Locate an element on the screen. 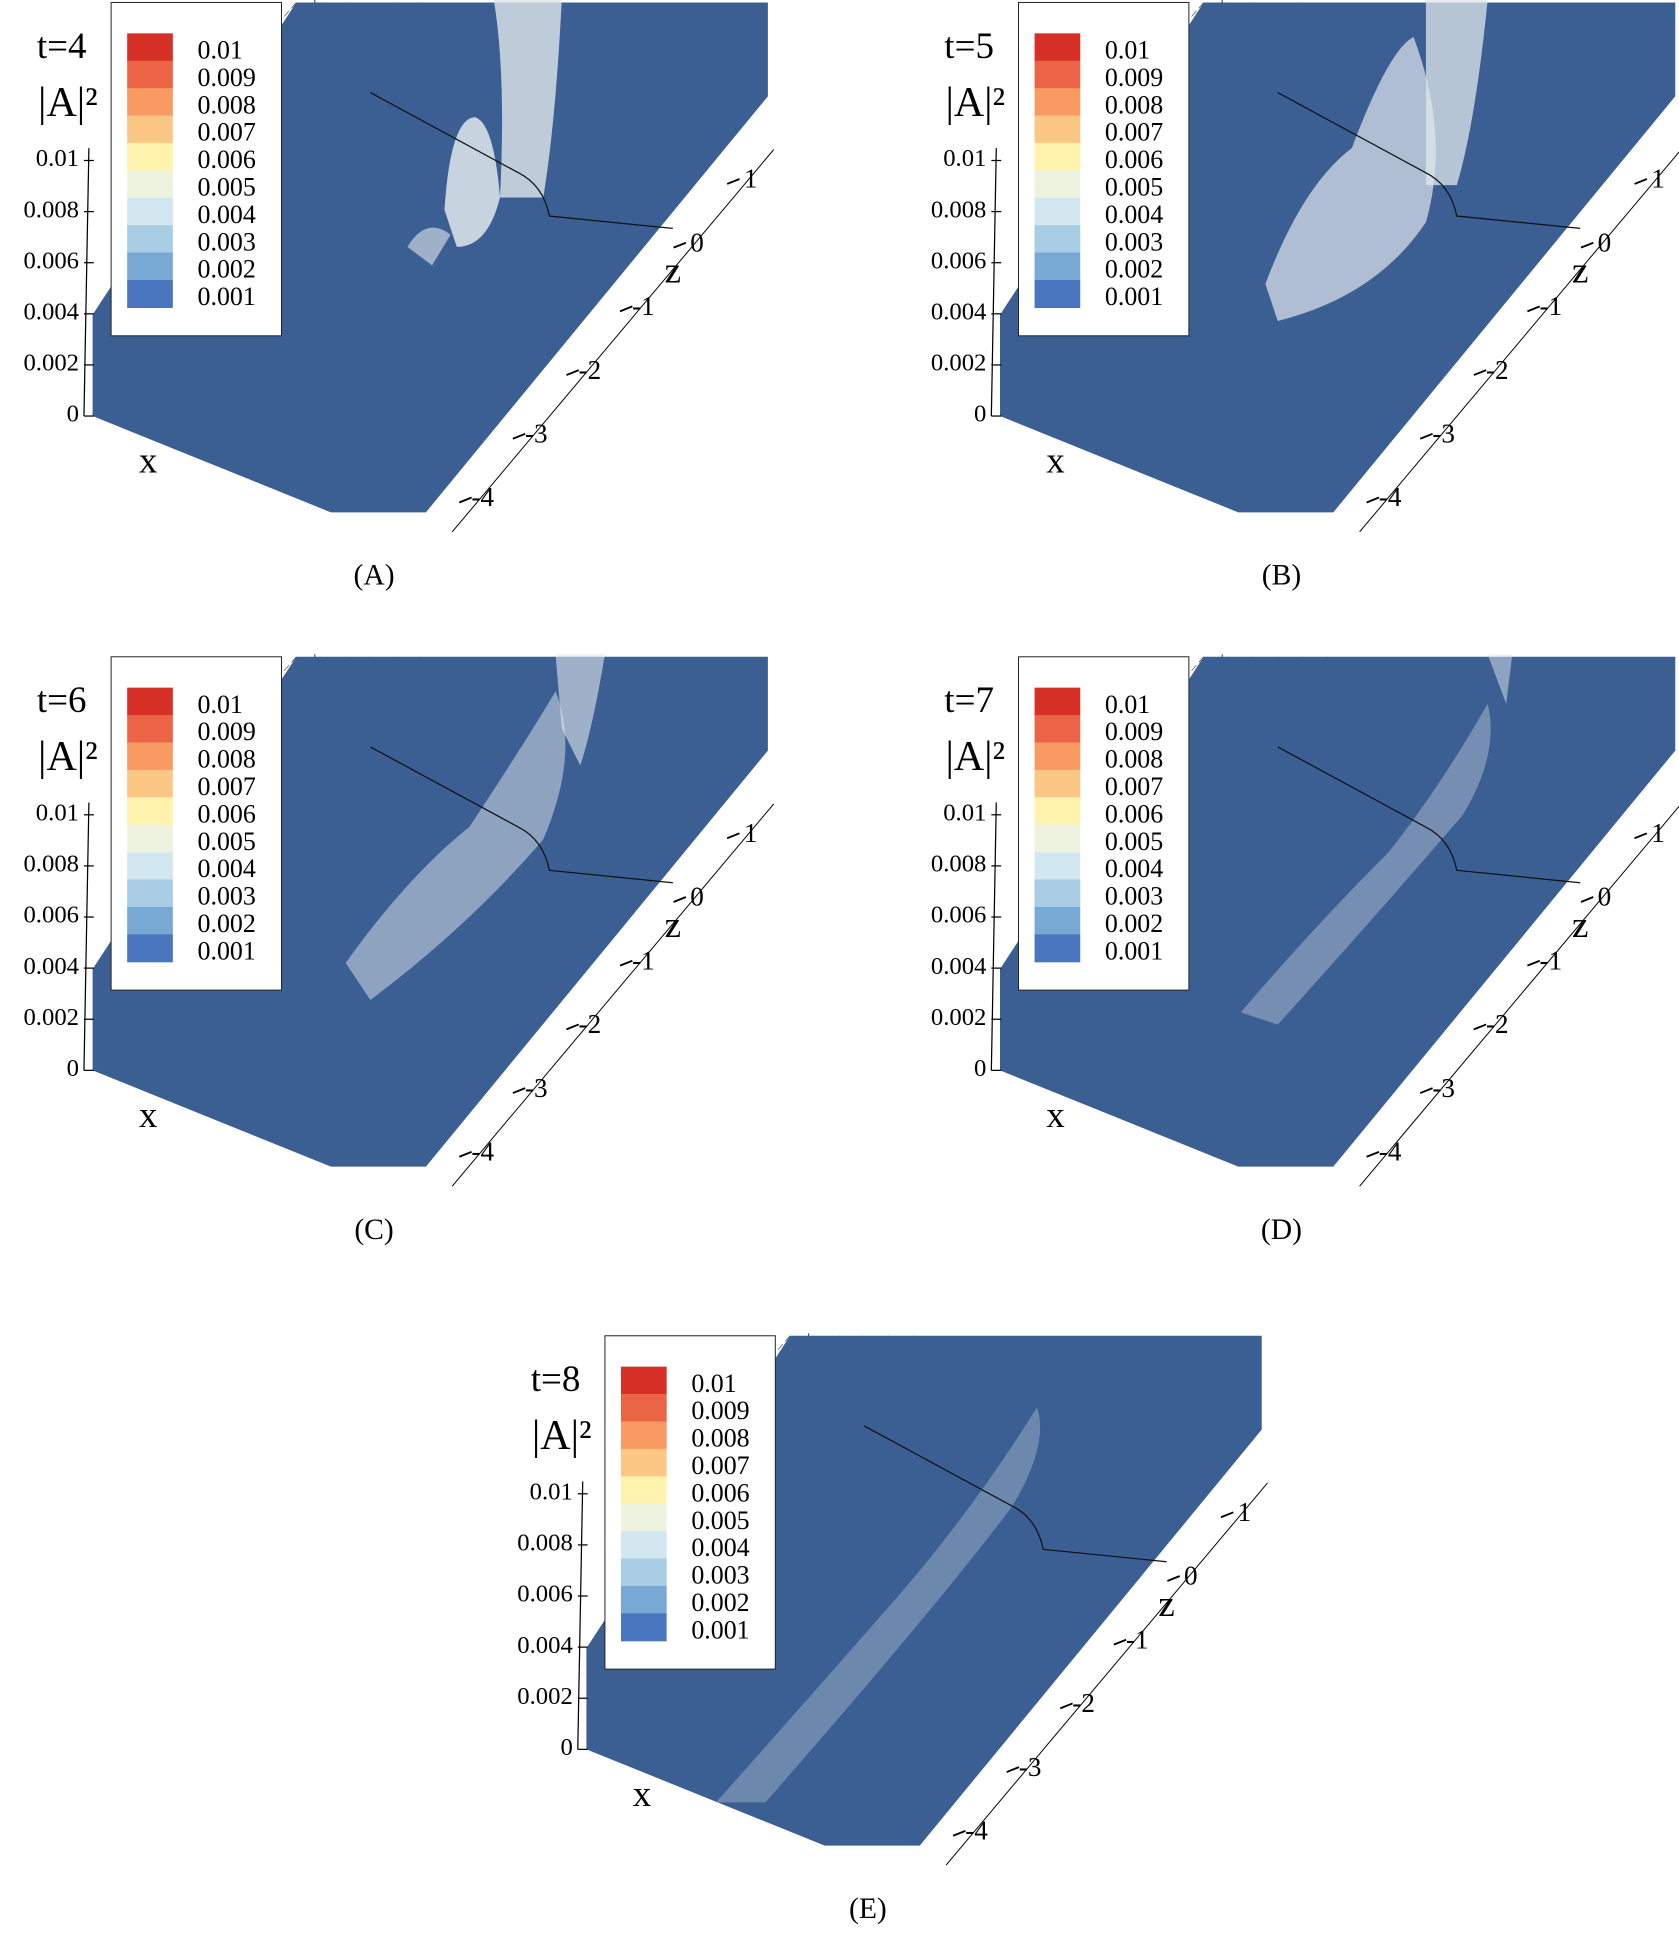 This screenshot has height=1937, width=1679. panel-title: t=6 is located at coordinates (62, 700).